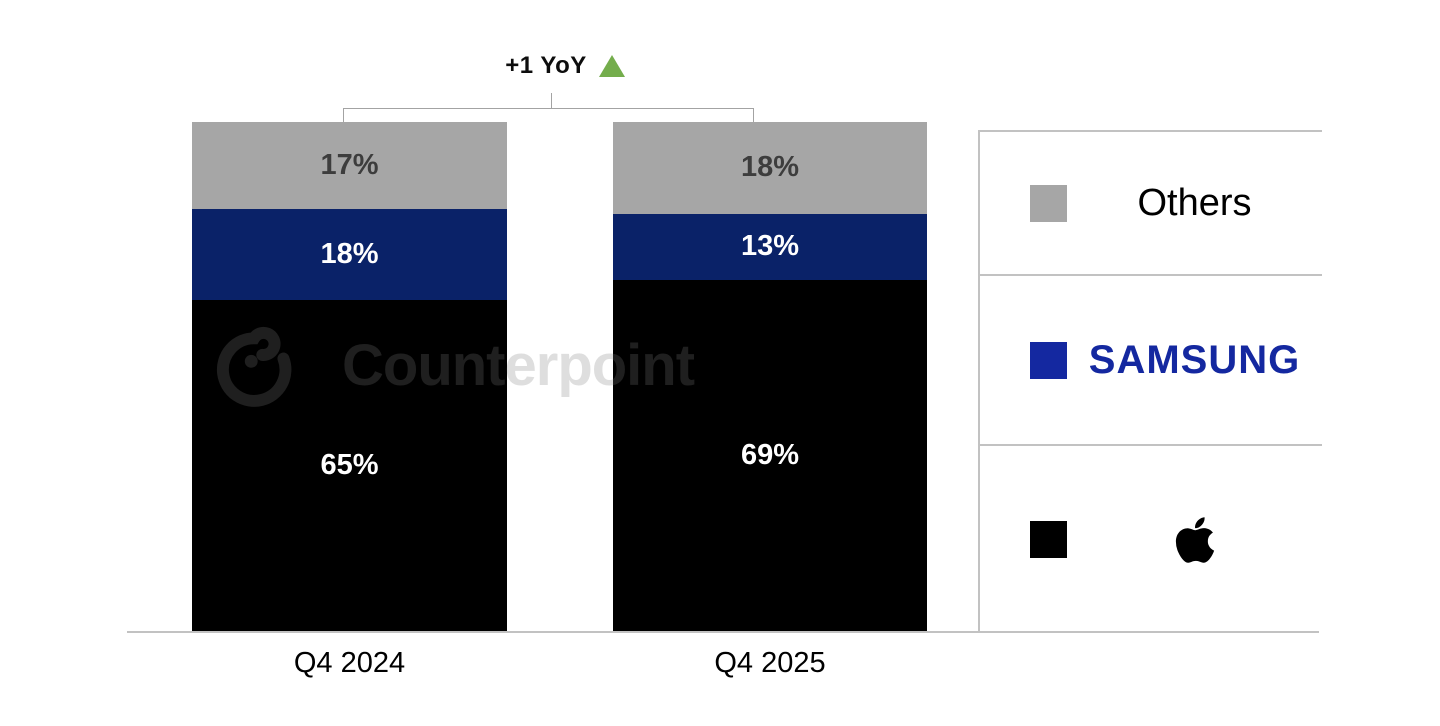  I want to click on legend-row-samsung: SAMSUNG, so click(1151, 361).